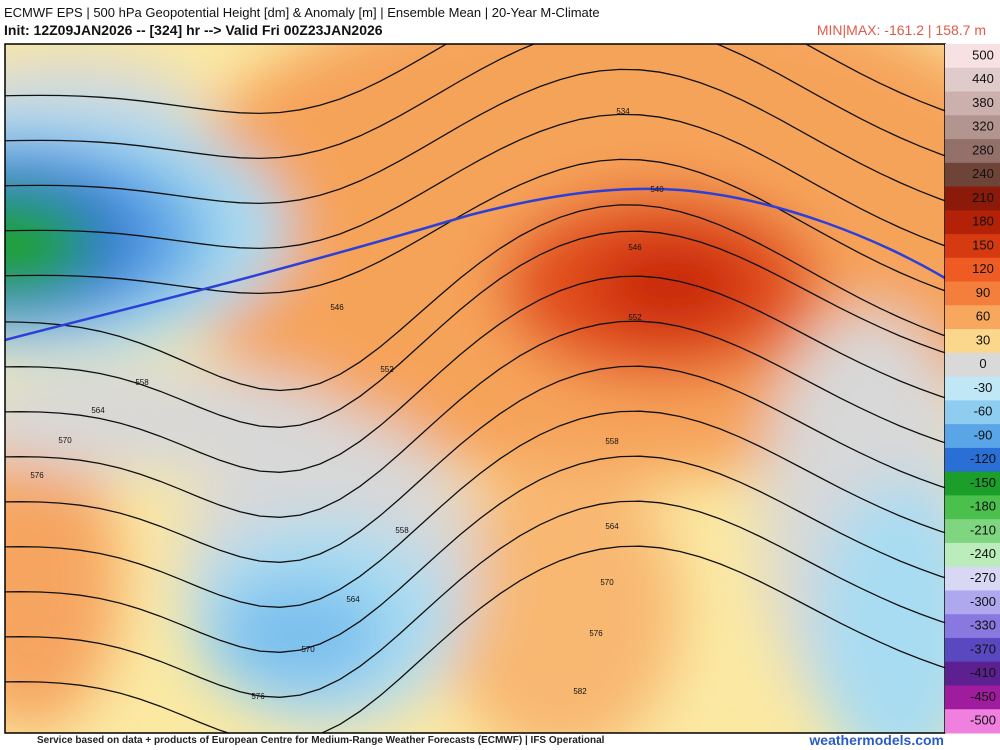  Describe the element at coordinates (983, 54) in the screenshot. I see `colorbar-label: 500` at that location.